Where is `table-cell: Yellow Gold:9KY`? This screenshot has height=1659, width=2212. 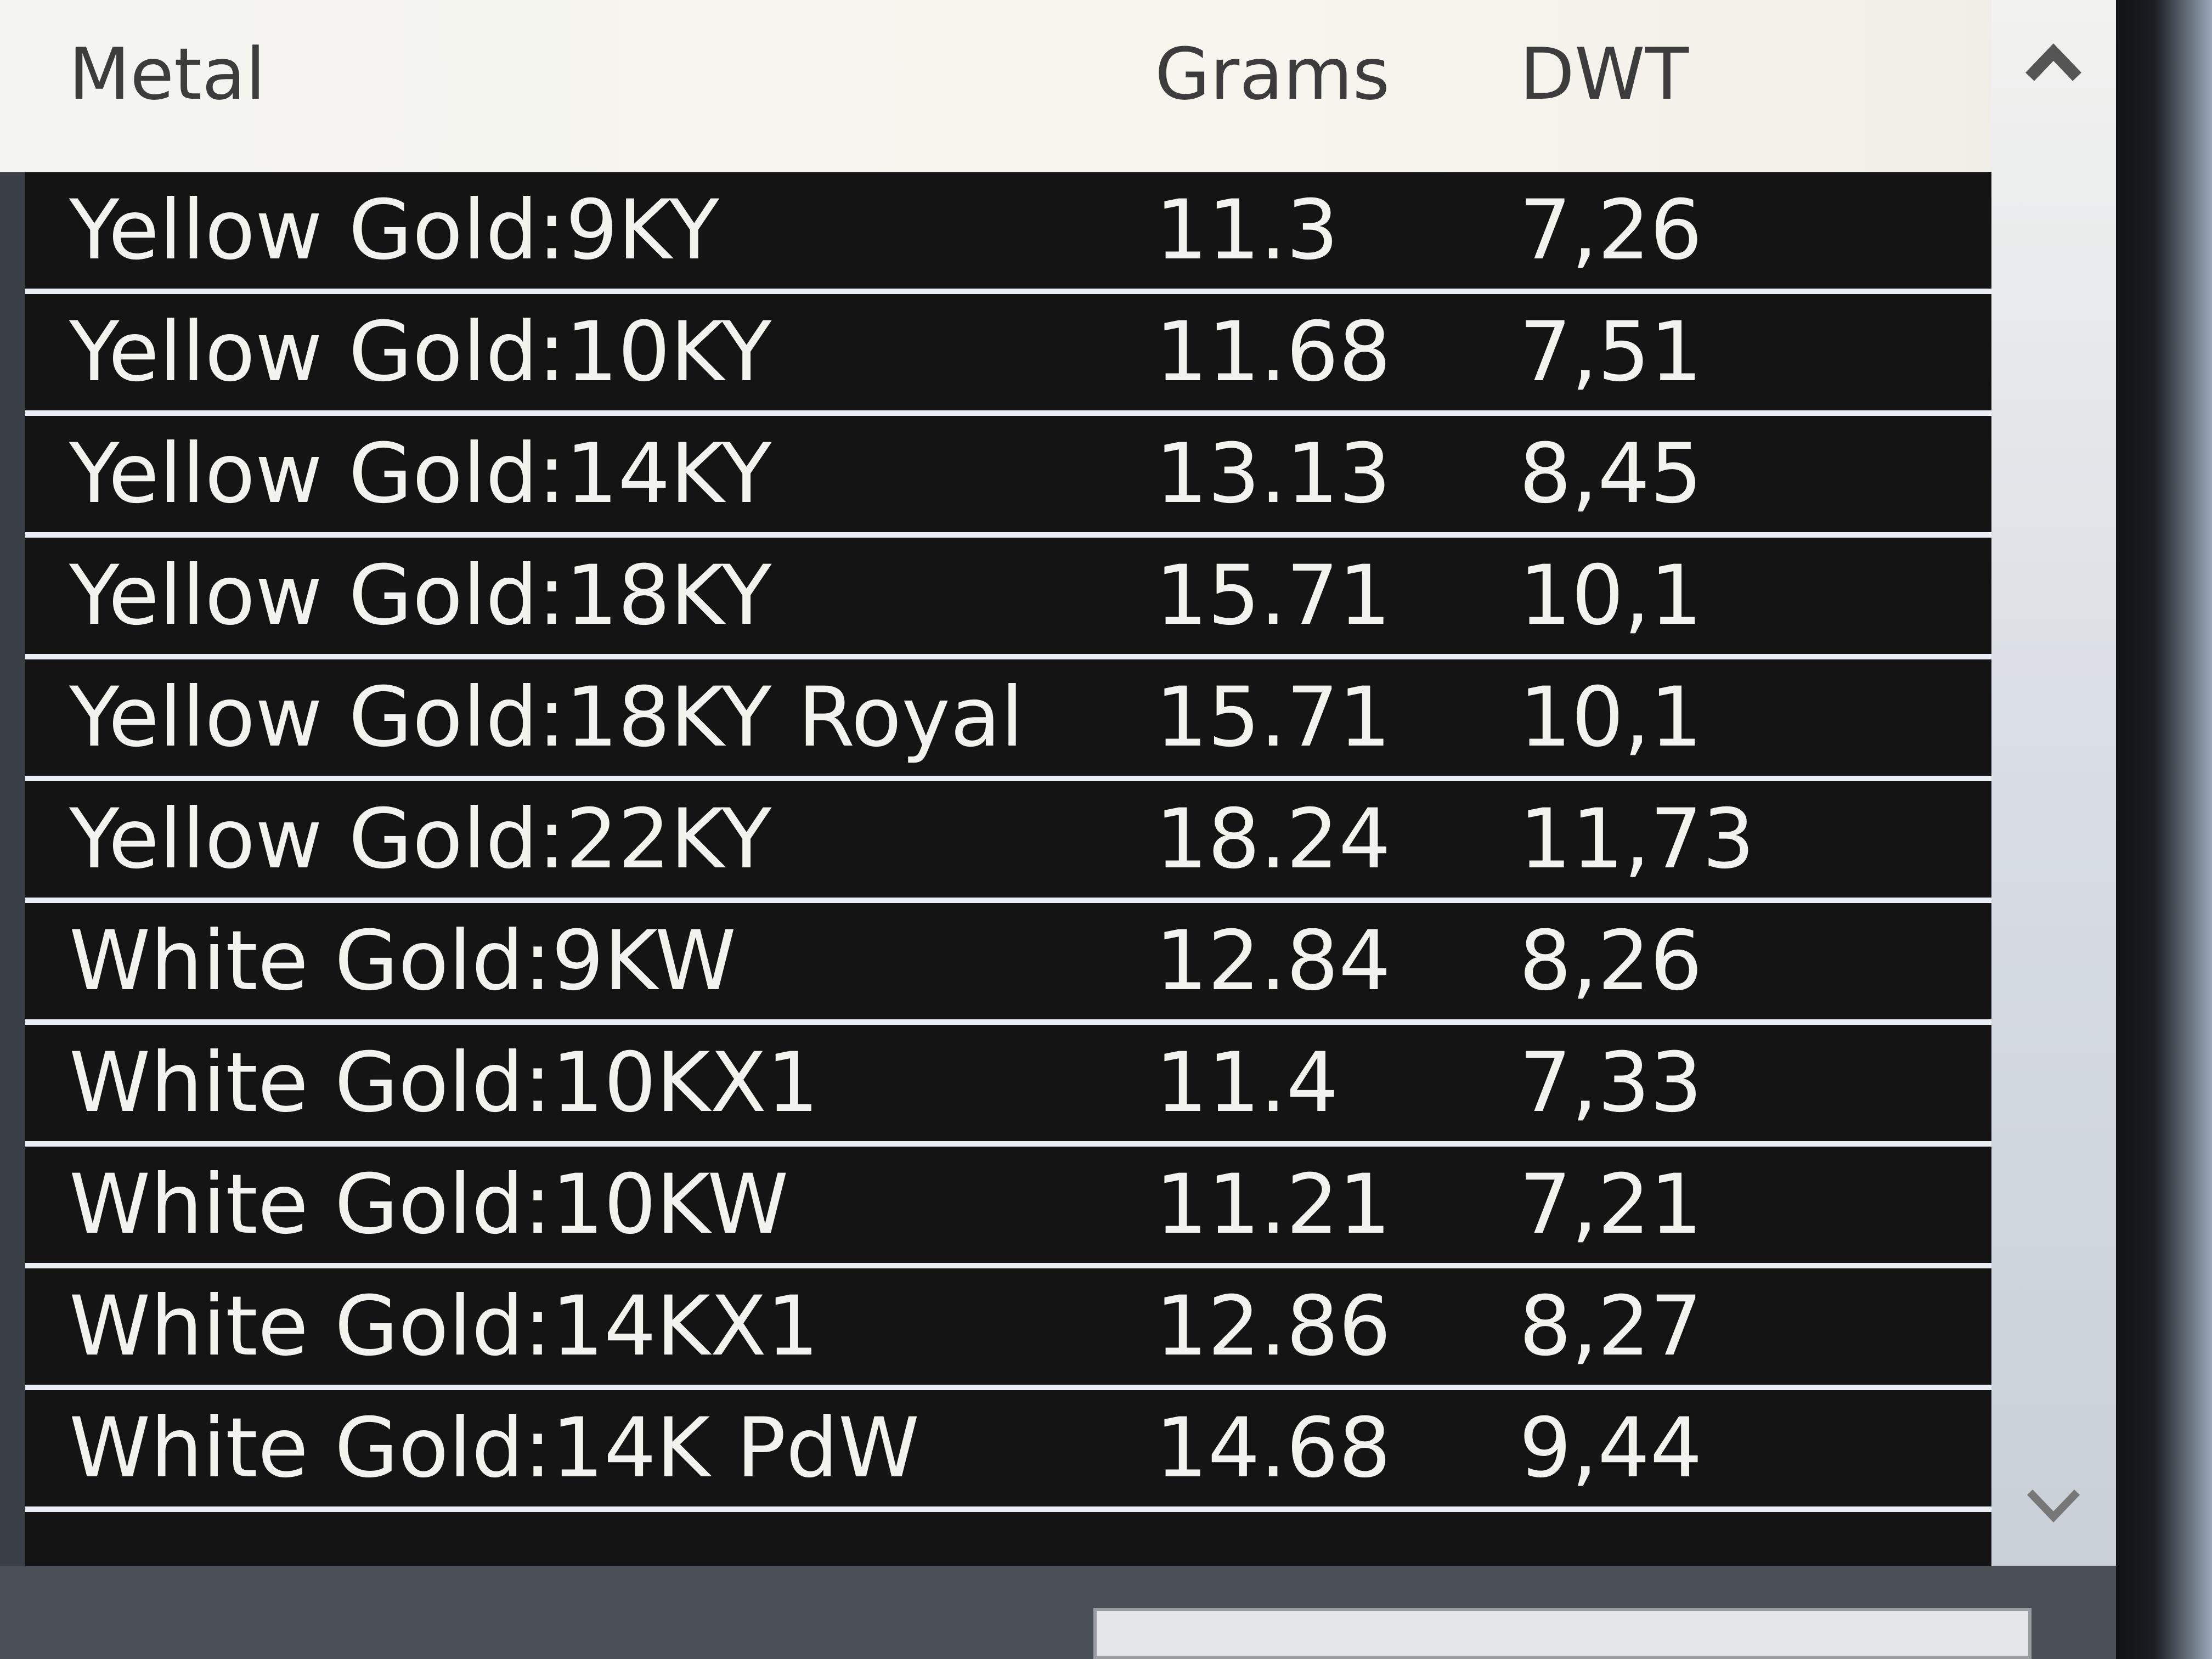 table-cell: Yellow Gold:9KY is located at coordinates (589, 231).